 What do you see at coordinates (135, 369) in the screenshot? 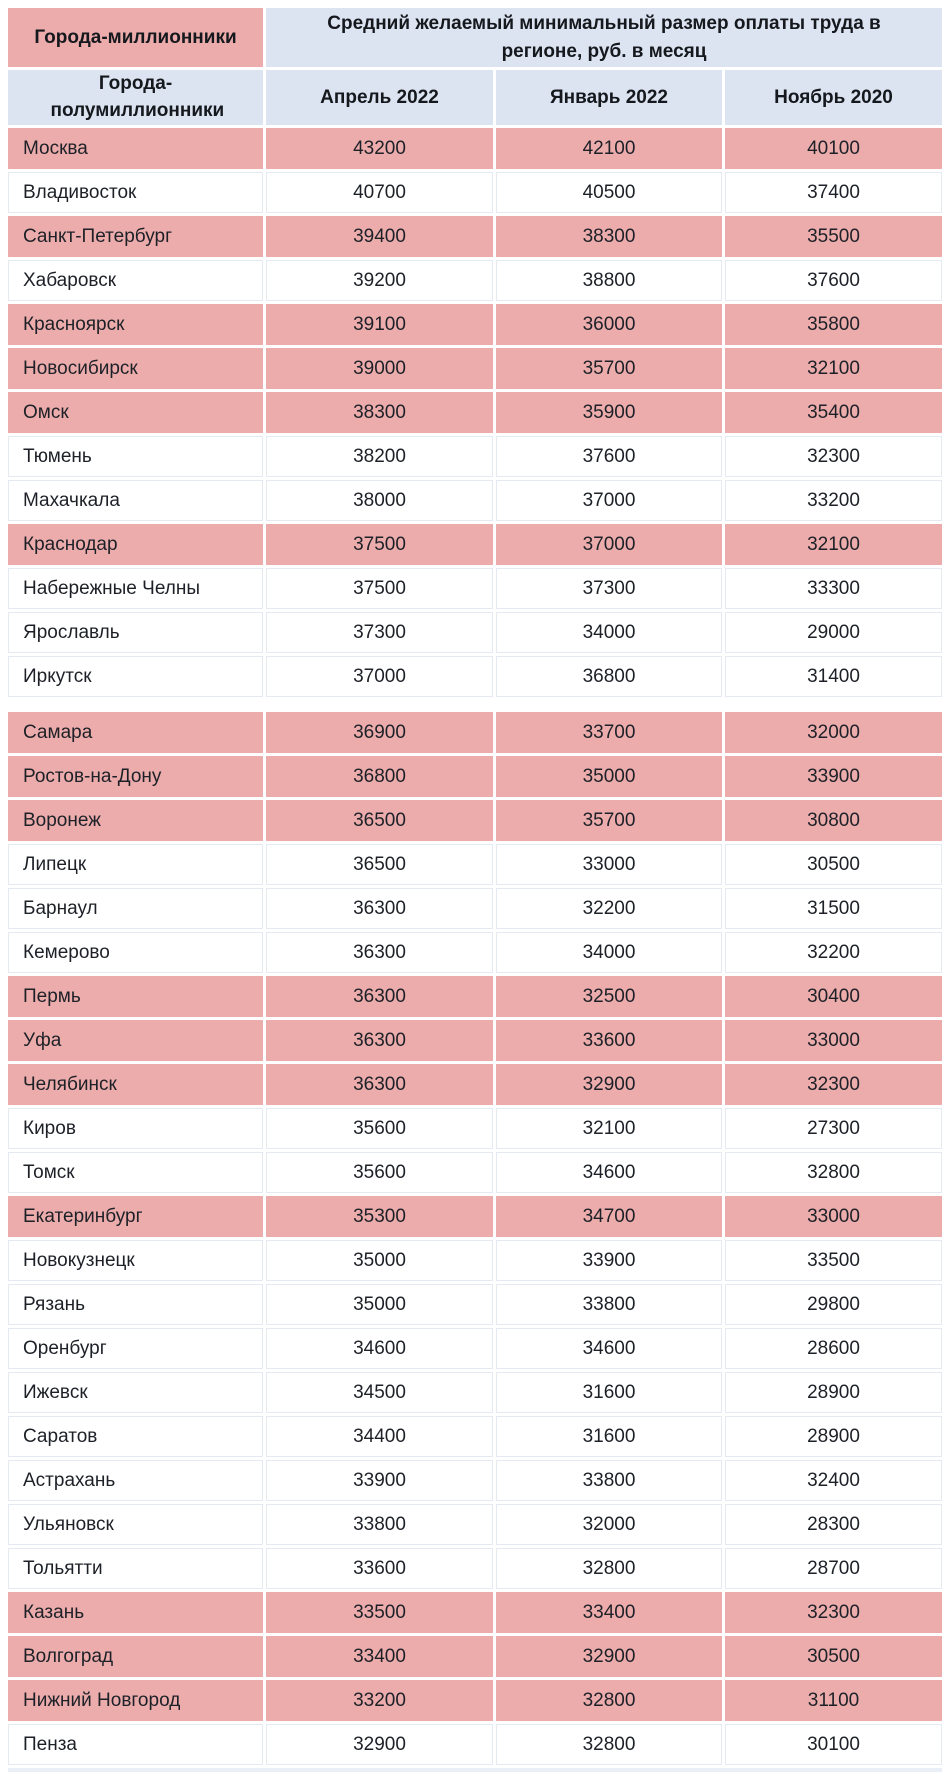
I see `city-cell: Новосибирск` at bounding box center [135, 369].